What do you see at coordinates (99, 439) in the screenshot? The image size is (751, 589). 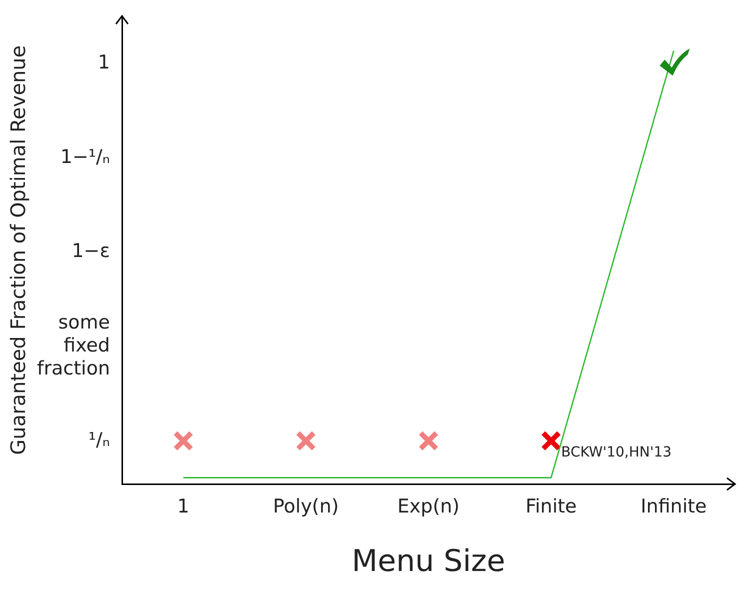 I see `text: ¹/ₙ` at bounding box center [99, 439].